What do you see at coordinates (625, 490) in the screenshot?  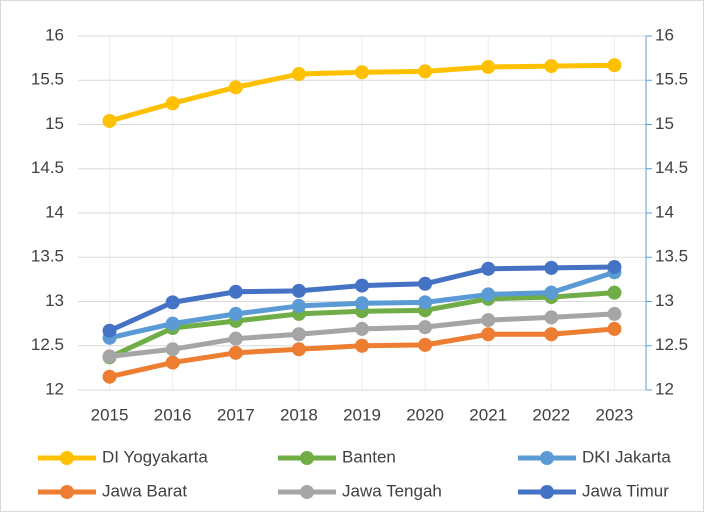 I see `legend-label: Jawa Timur` at bounding box center [625, 490].